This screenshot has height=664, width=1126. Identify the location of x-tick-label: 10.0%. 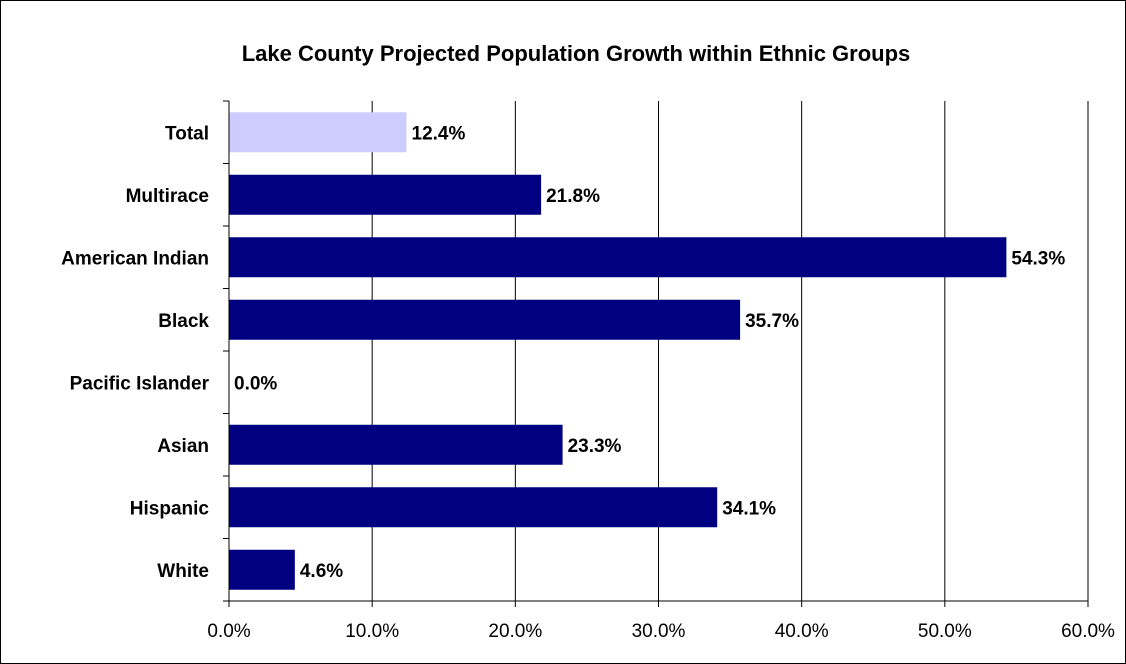
(372, 631).